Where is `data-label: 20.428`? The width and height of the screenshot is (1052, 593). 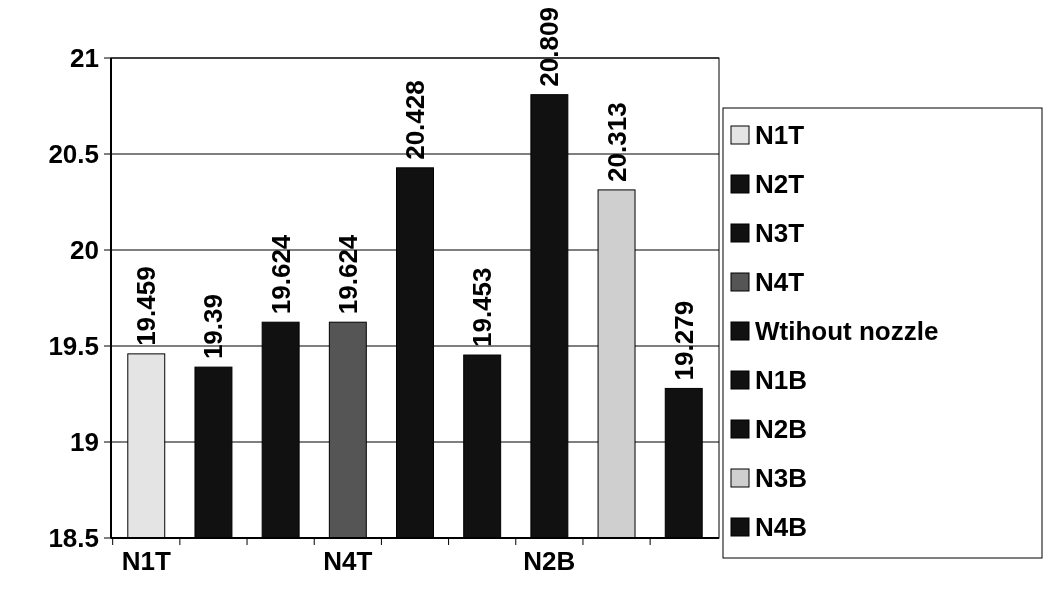 data-label: 20.428 is located at coordinates (415, 120).